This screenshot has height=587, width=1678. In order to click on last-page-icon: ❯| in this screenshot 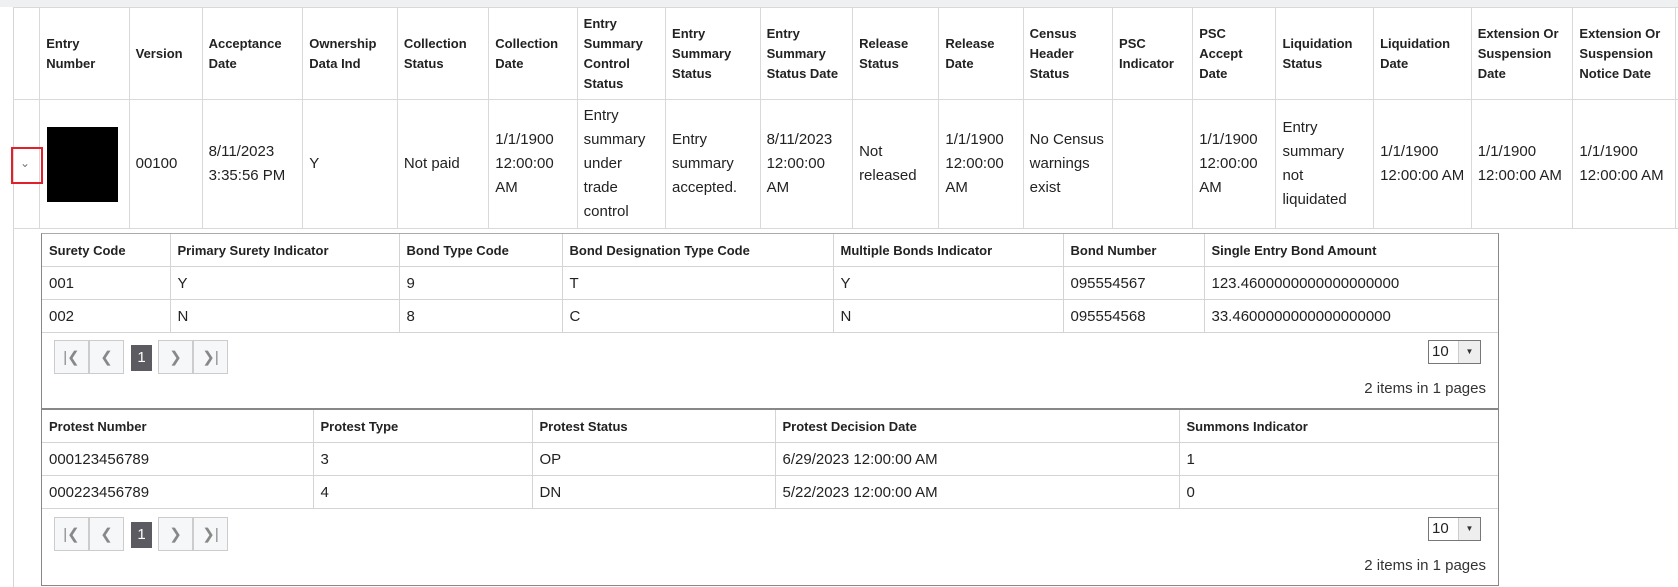, I will do `click(210, 357)`.